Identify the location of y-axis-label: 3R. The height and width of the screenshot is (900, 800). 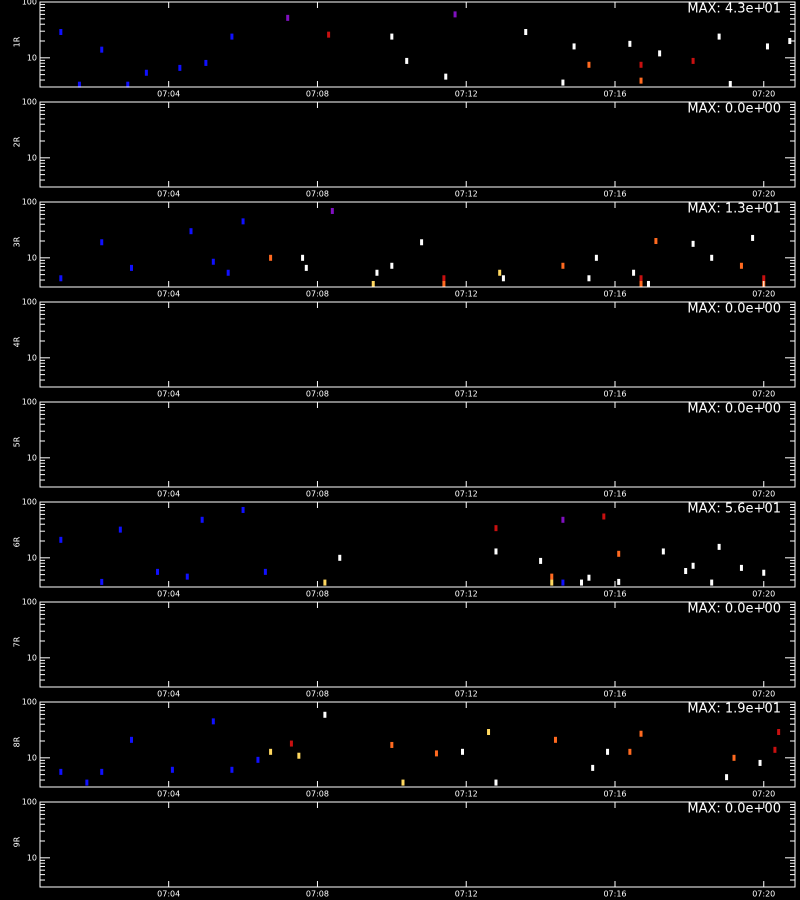
(17, 241).